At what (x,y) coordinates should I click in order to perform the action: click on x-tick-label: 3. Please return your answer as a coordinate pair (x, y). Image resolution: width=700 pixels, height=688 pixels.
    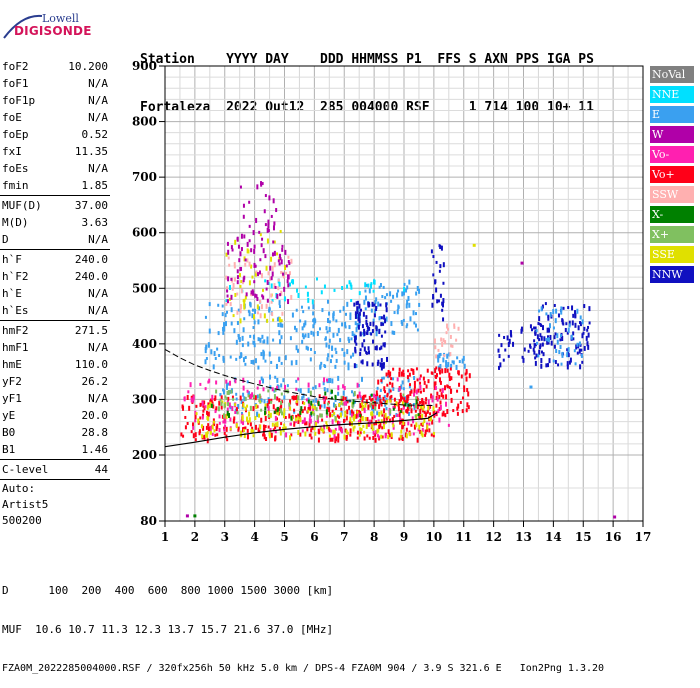
    Looking at the image, I should click on (225, 537).